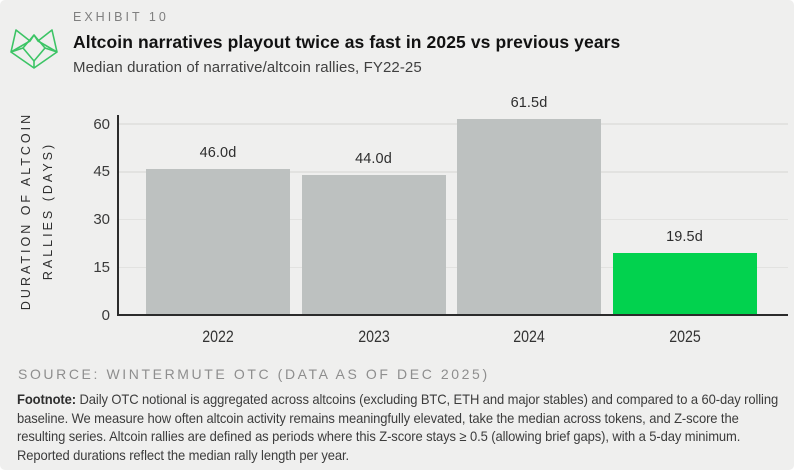  What do you see at coordinates (373, 158) in the screenshot?
I see `bar-value-label-2023: 44.0d` at bounding box center [373, 158].